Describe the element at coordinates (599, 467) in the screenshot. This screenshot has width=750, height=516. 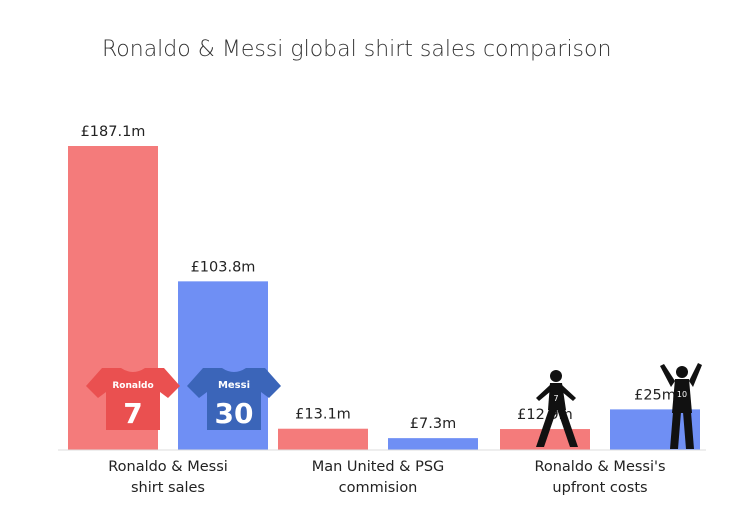
I see `category-label-3-line1: Ronaldo & Messi's` at that location.